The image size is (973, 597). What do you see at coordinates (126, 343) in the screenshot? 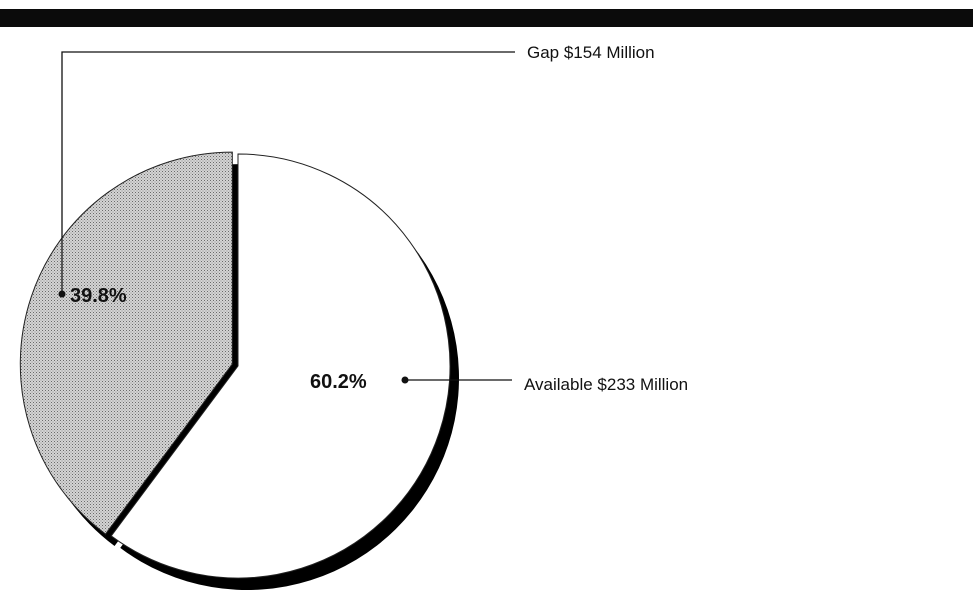
I see `gap-slice` at bounding box center [126, 343].